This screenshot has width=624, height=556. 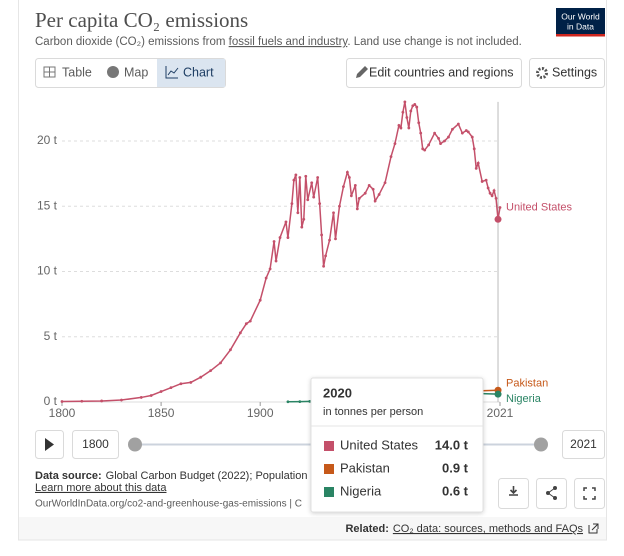 I want to click on logo-bar, so click(x=580, y=35).